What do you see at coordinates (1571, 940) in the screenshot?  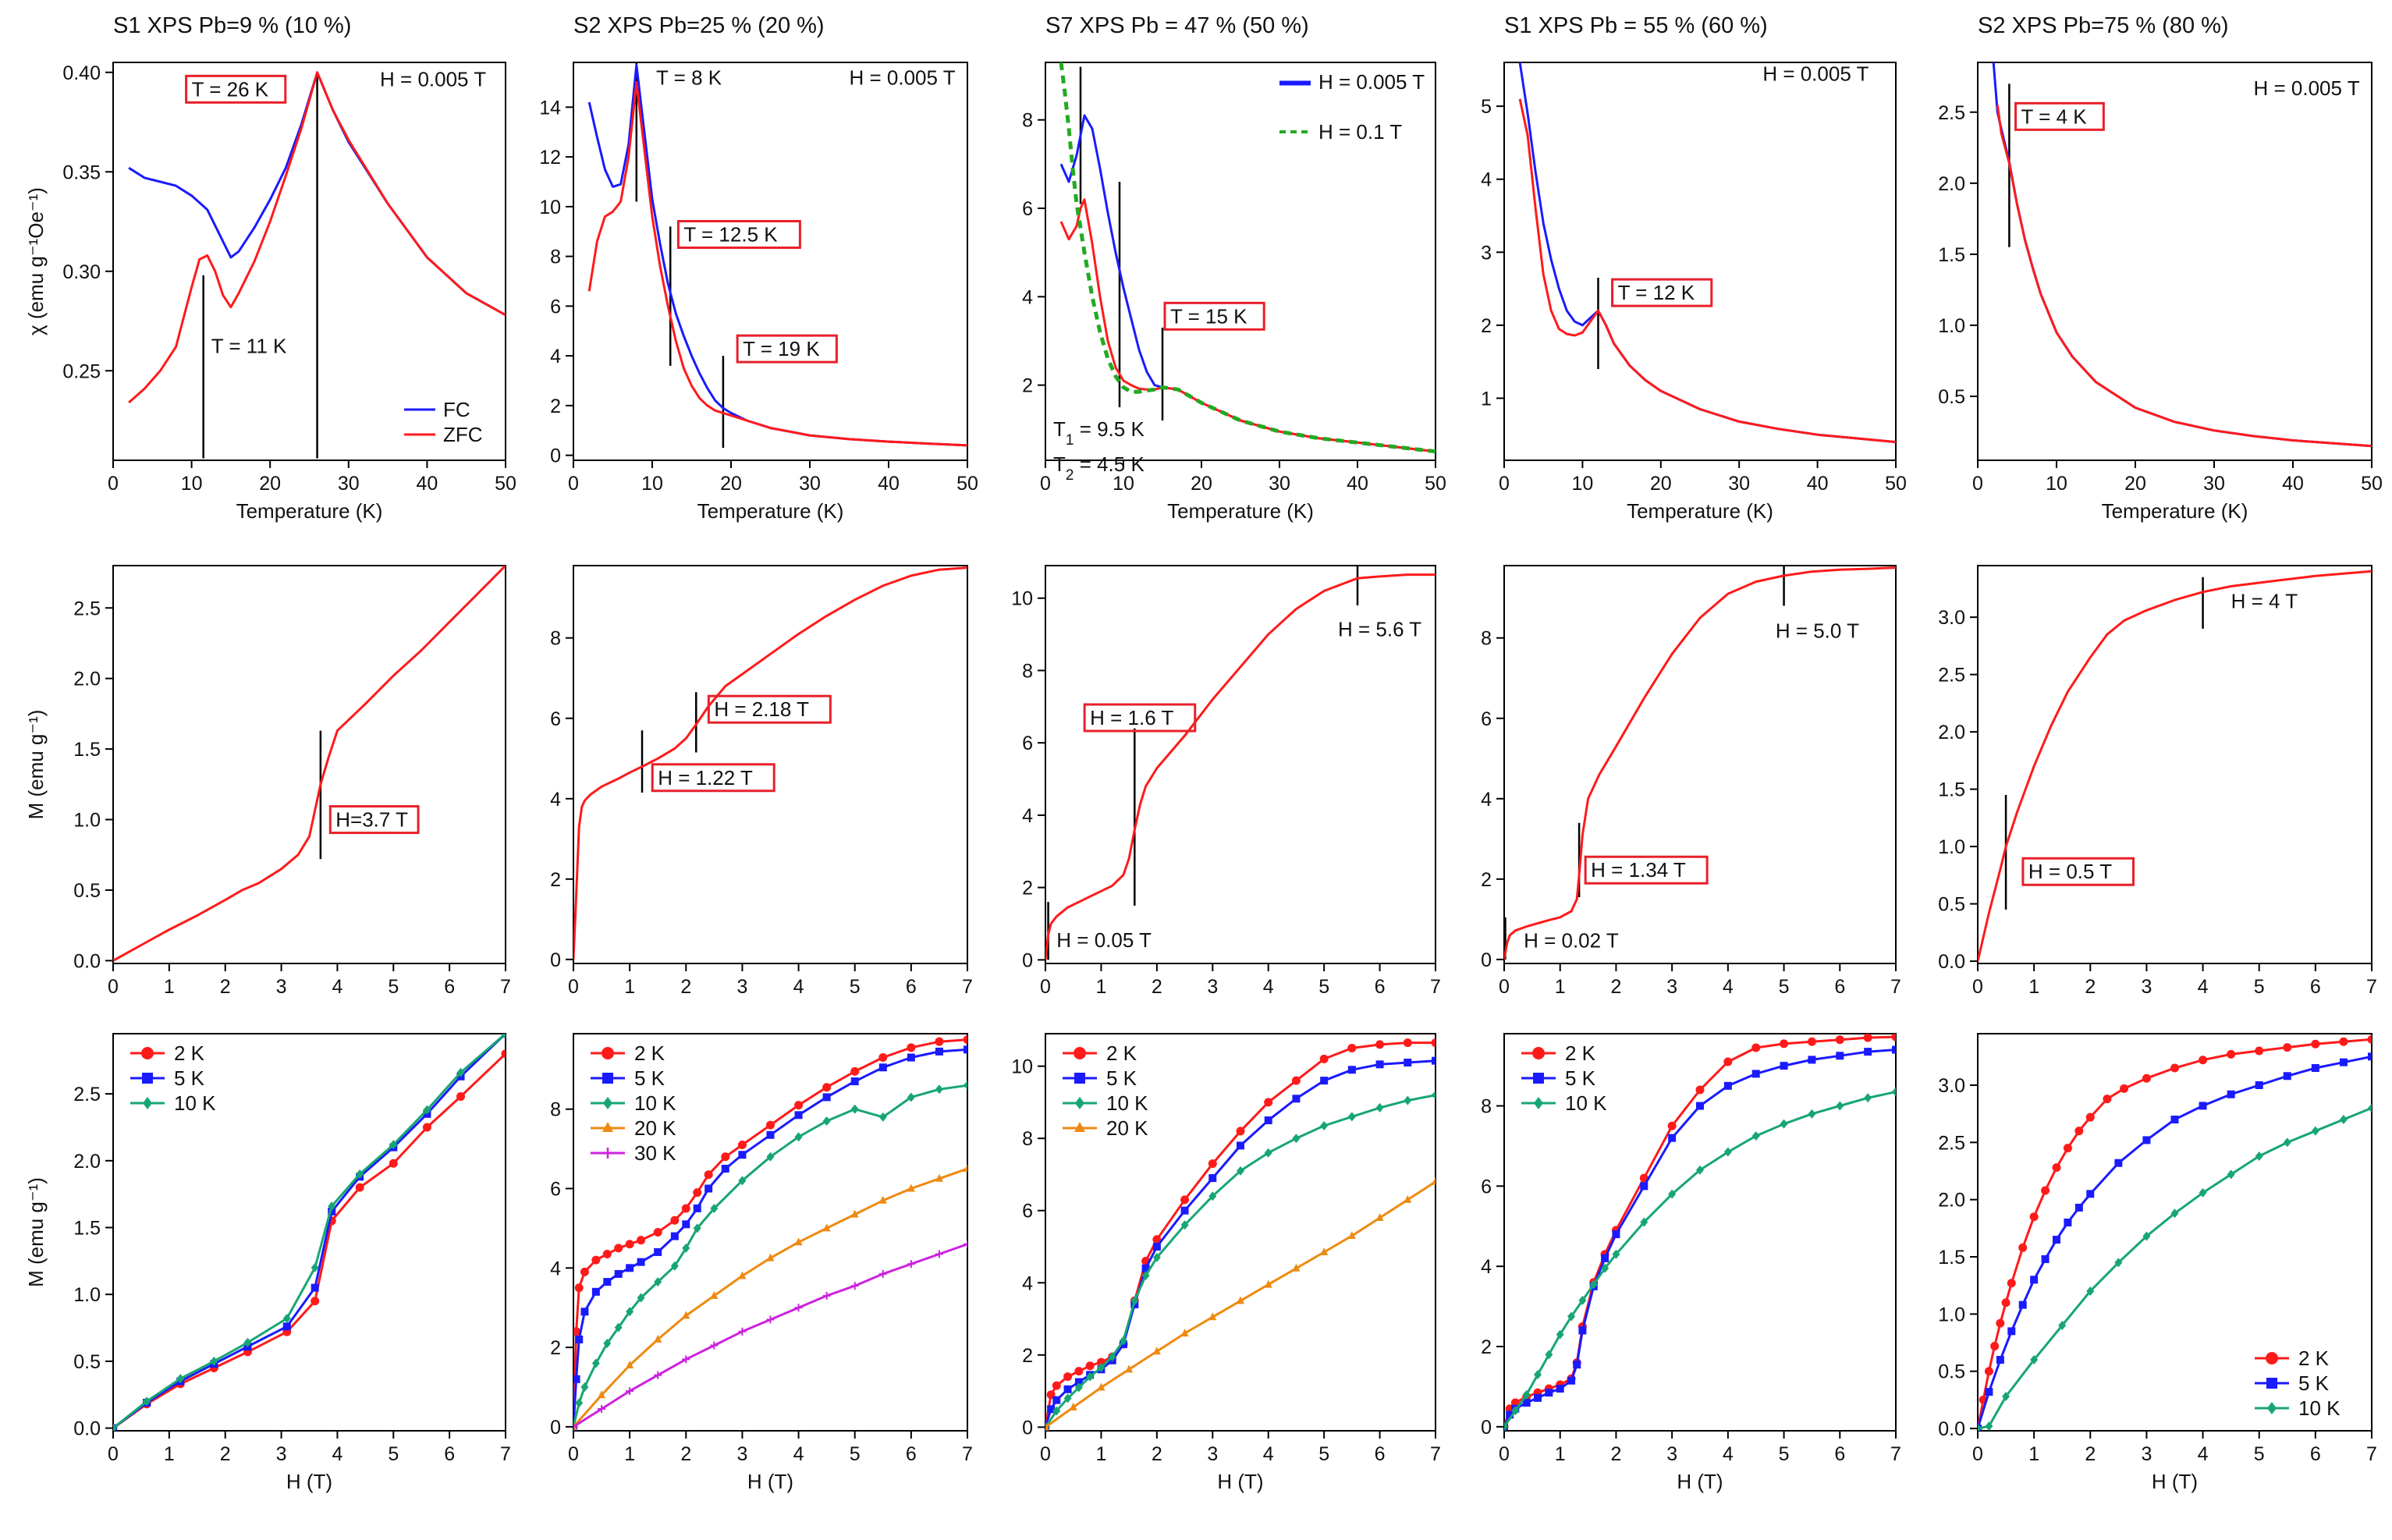 I see `annotation: H = 0.02 T` at bounding box center [1571, 940].